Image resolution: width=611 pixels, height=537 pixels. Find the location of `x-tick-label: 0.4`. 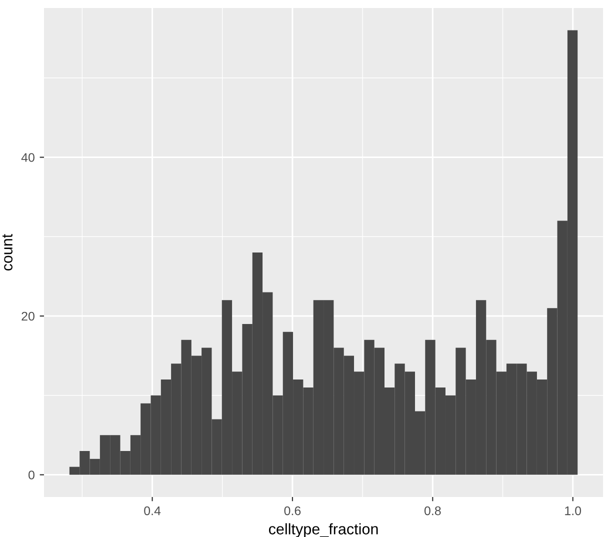

x-tick-label: 0.4 is located at coordinates (152, 511).